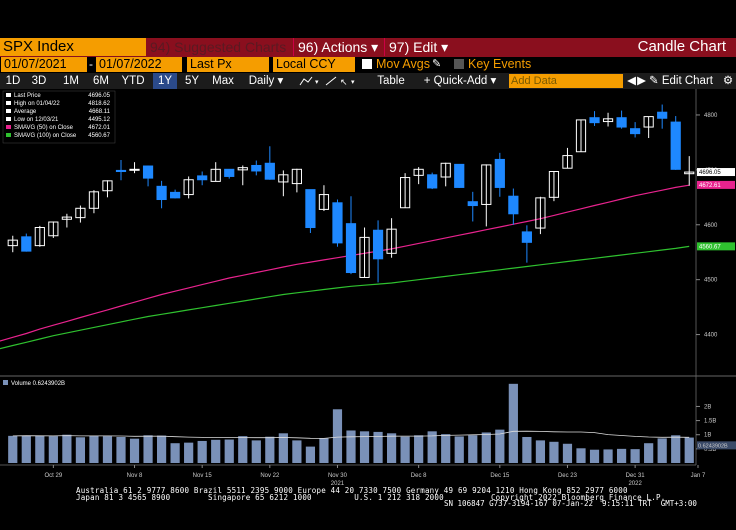 The width and height of the screenshot is (736, 530). I want to click on price-field-select: Last Px, so click(228, 64).